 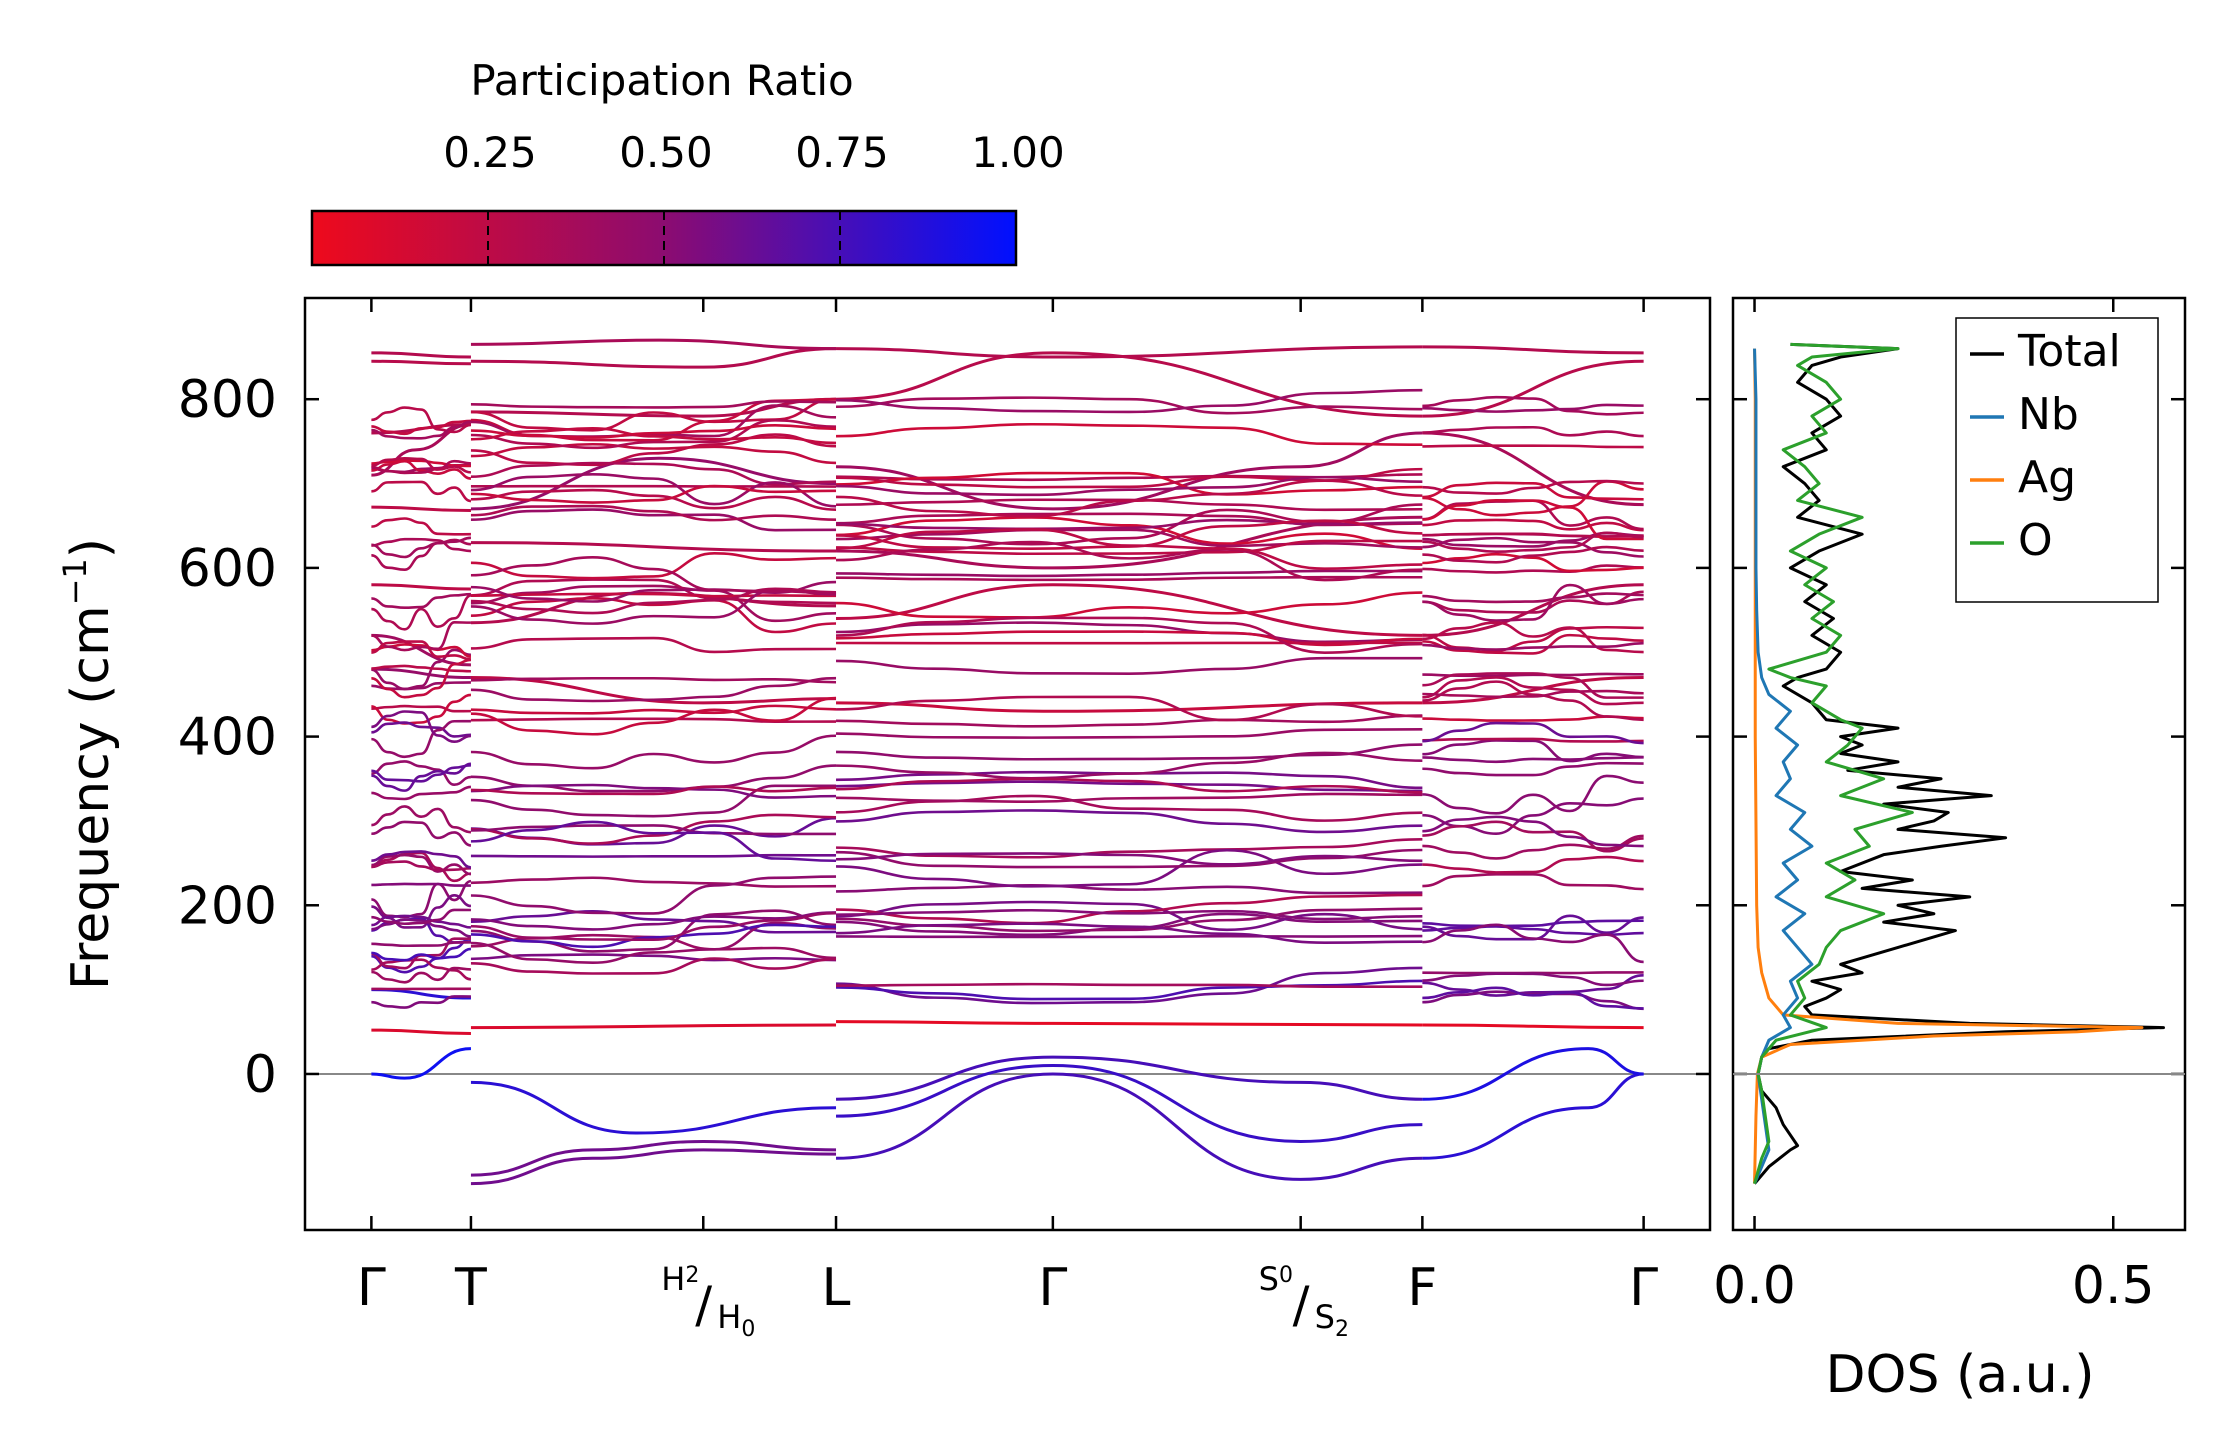 I want to click on kpoint-label: F, so click(x=1422, y=1288).